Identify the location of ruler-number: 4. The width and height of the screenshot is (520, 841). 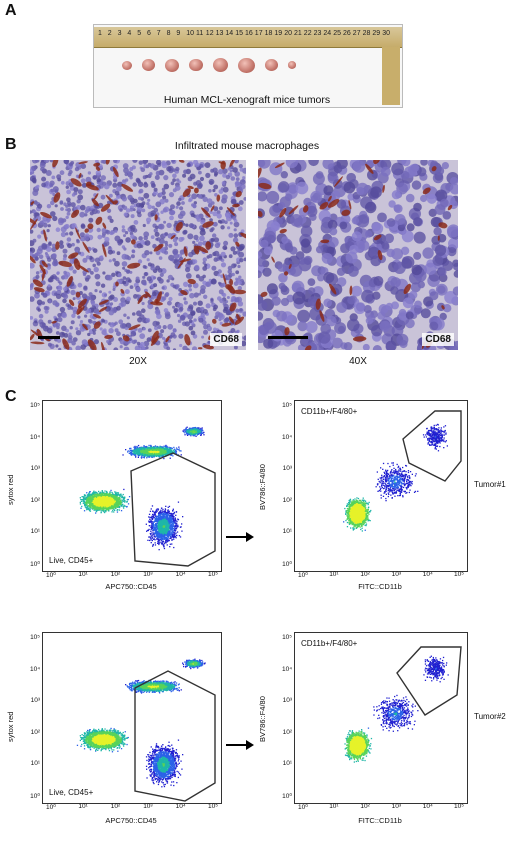
(129, 33).